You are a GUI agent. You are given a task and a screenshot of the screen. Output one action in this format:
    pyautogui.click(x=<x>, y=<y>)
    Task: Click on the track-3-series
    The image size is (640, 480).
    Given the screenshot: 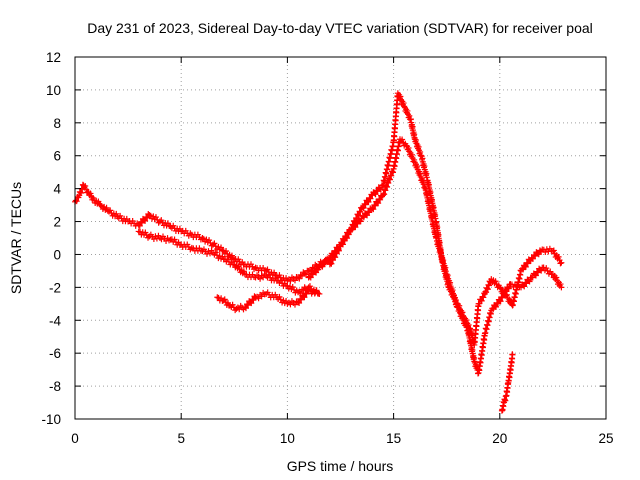 What is the action you would take?
    pyautogui.click(x=268, y=300)
    